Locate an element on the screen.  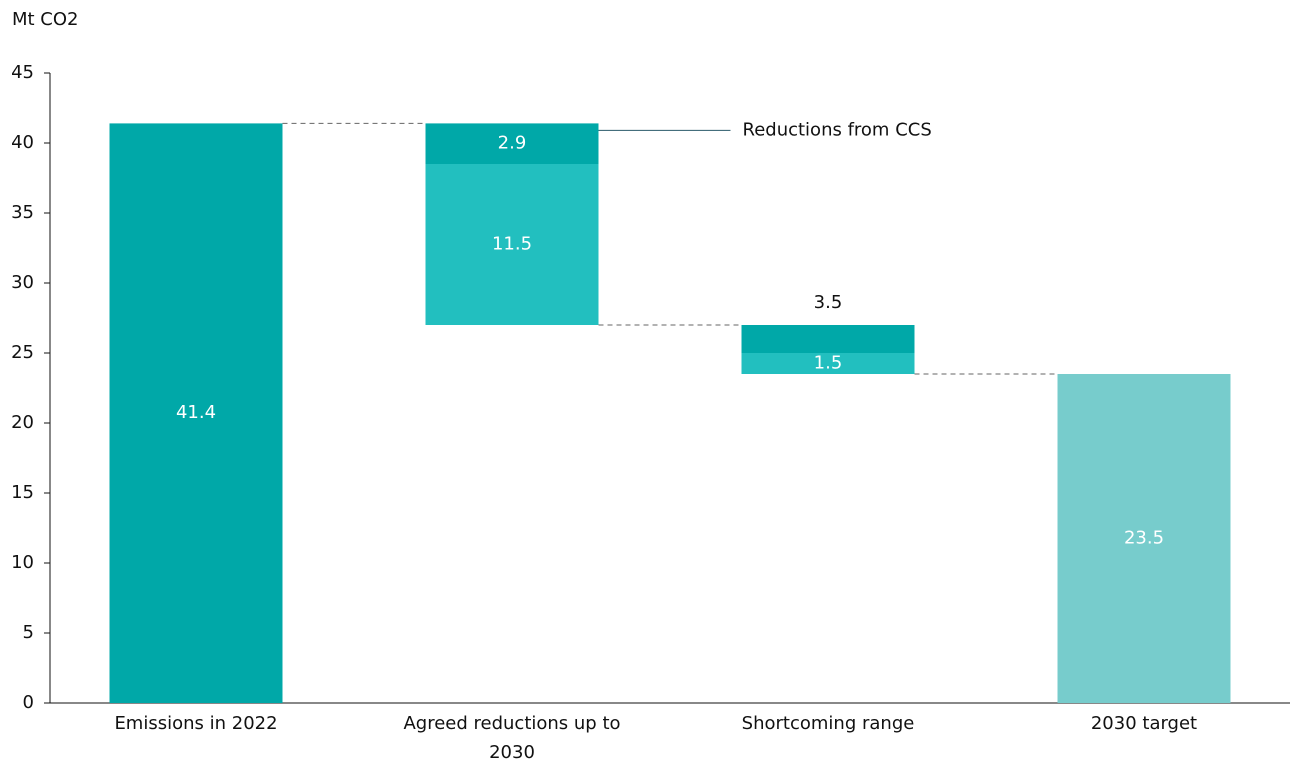
total-label: 3.5 is located at coordinates (828, 302).